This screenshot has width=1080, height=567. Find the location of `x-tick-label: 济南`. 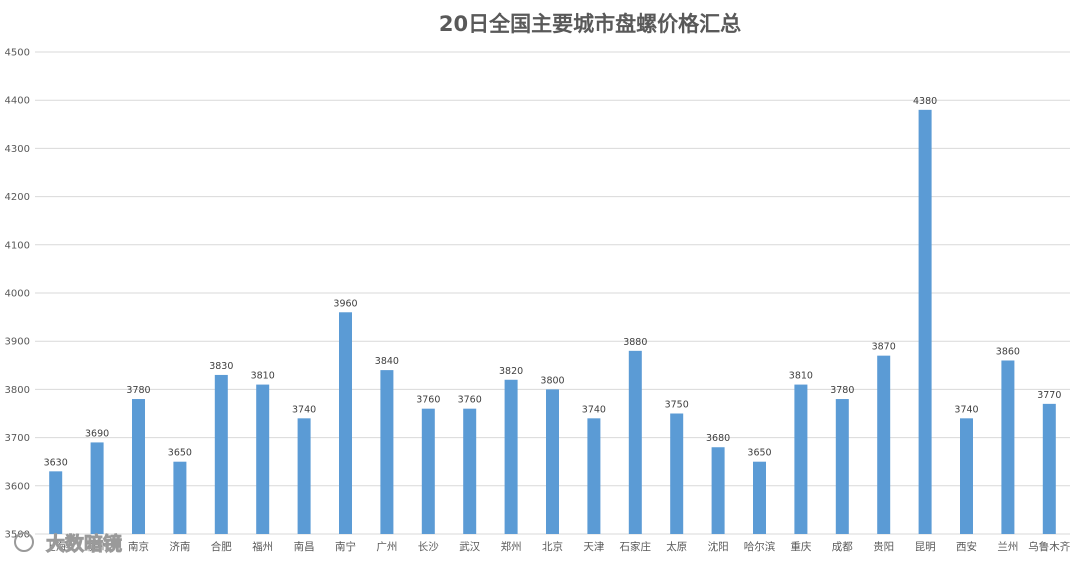

x-tick-label: 济南 is located at coordinates (179, 546).